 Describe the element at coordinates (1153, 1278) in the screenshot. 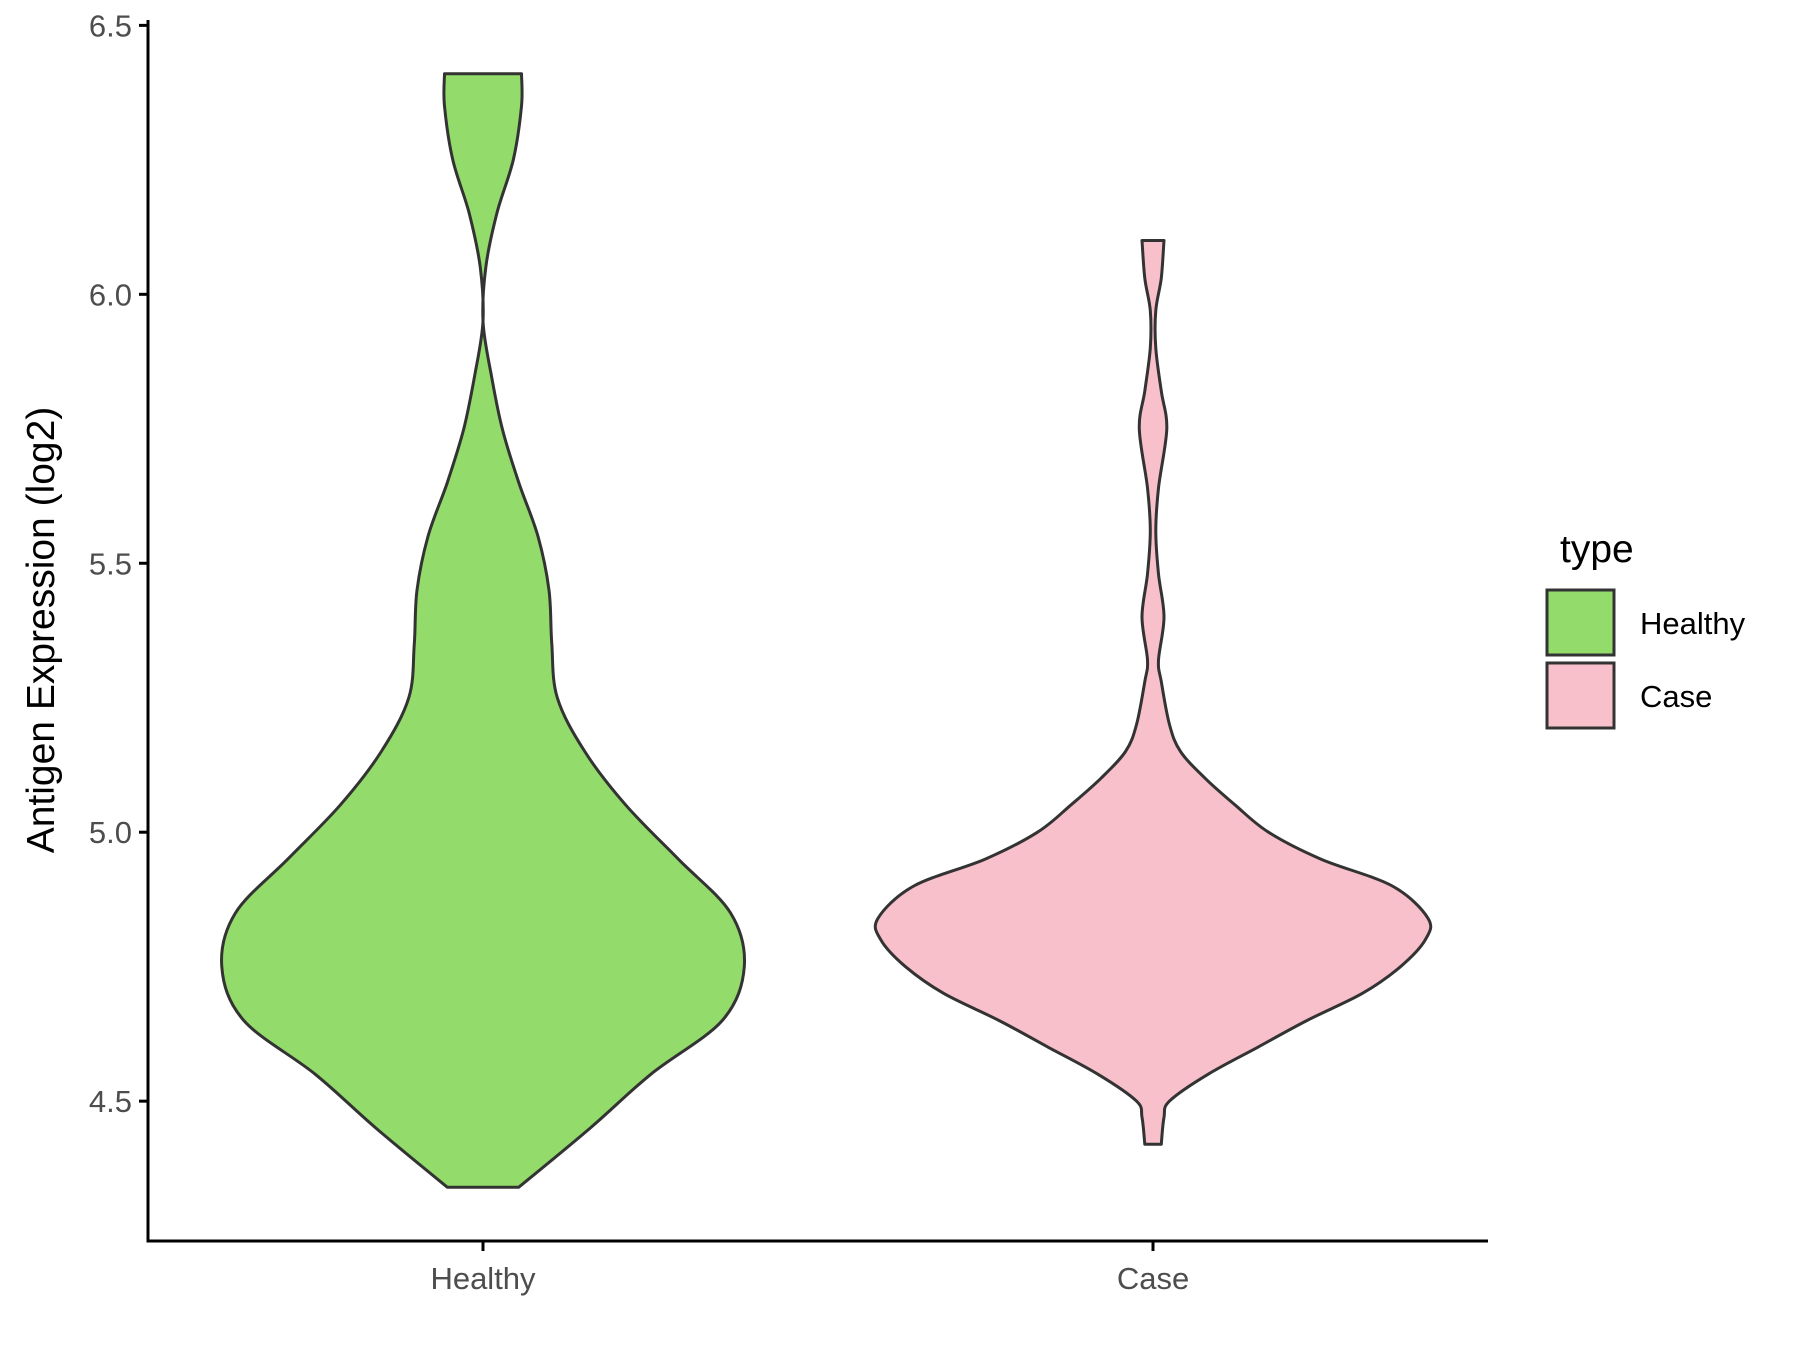

I see `x-tick-label: Case` at that location.